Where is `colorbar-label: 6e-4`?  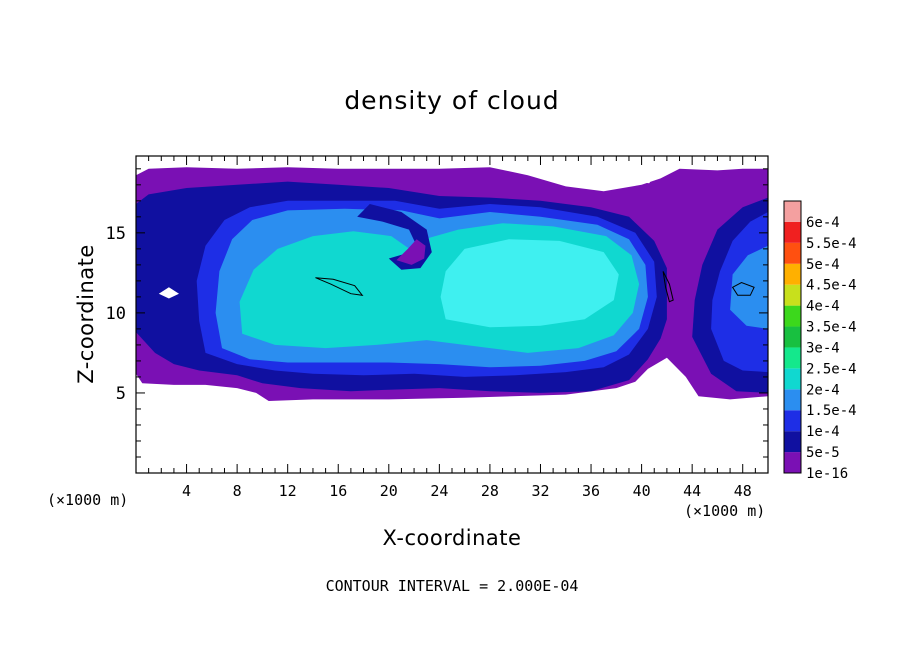 colorbar-label: 6e-4 is located at coordinates (823, 223).